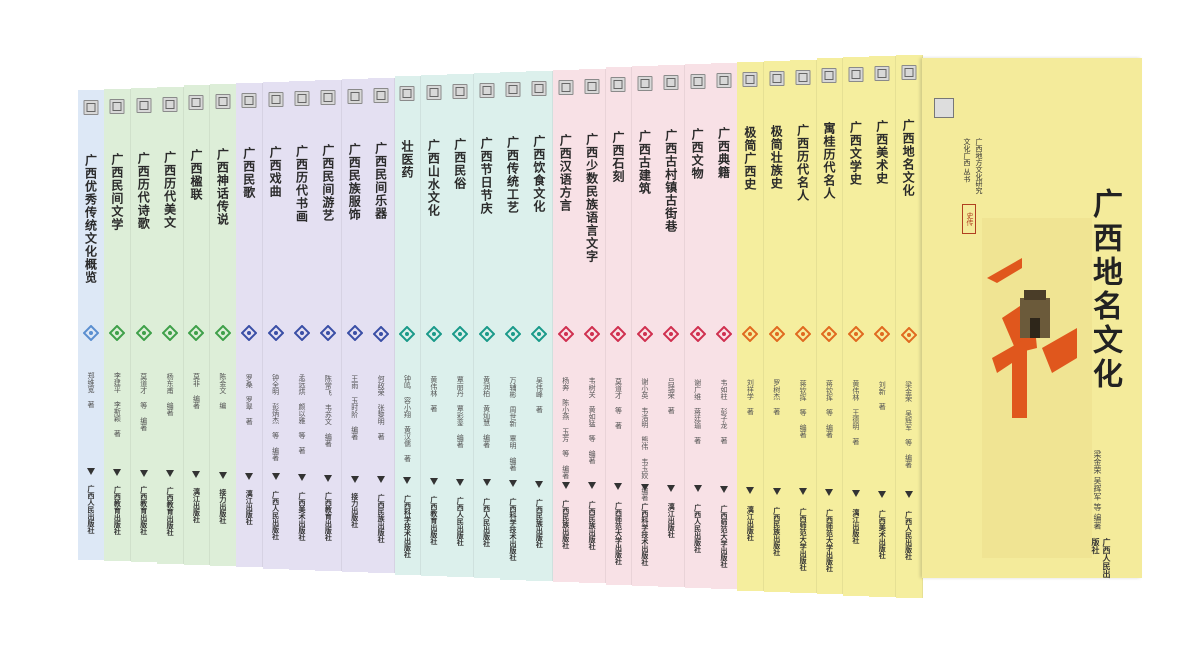 Image resolution: width=1200 pixels, height=652 pixels. Describe the element at coordinates (882, 334) in the screenshot. I see `dancer-ornament-icon` at that location.